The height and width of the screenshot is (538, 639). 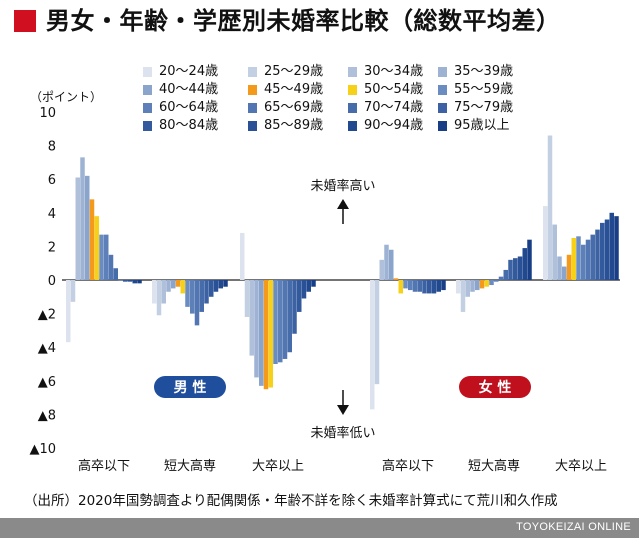 What do you see at coordinates (189, 125) in the screenshot?
I see `legend-label: 80～84歳` at bounding box center [189, 125].